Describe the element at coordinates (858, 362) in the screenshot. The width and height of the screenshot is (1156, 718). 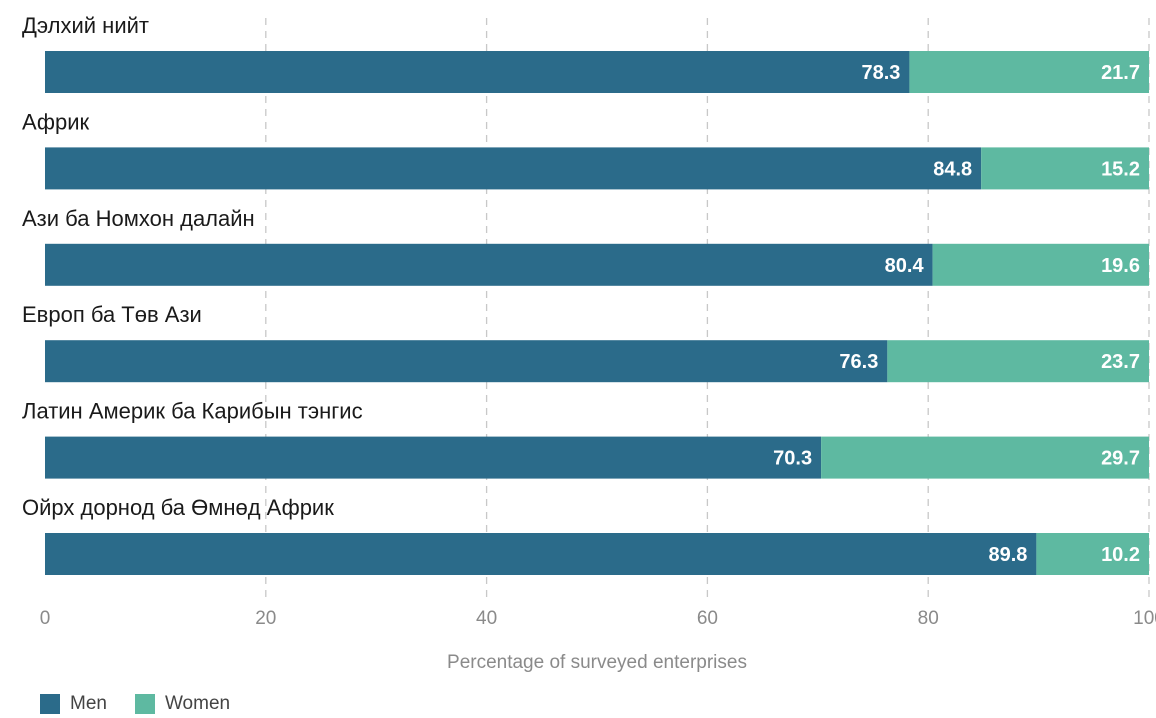
I see `data-label-men: 76.3` at that location.